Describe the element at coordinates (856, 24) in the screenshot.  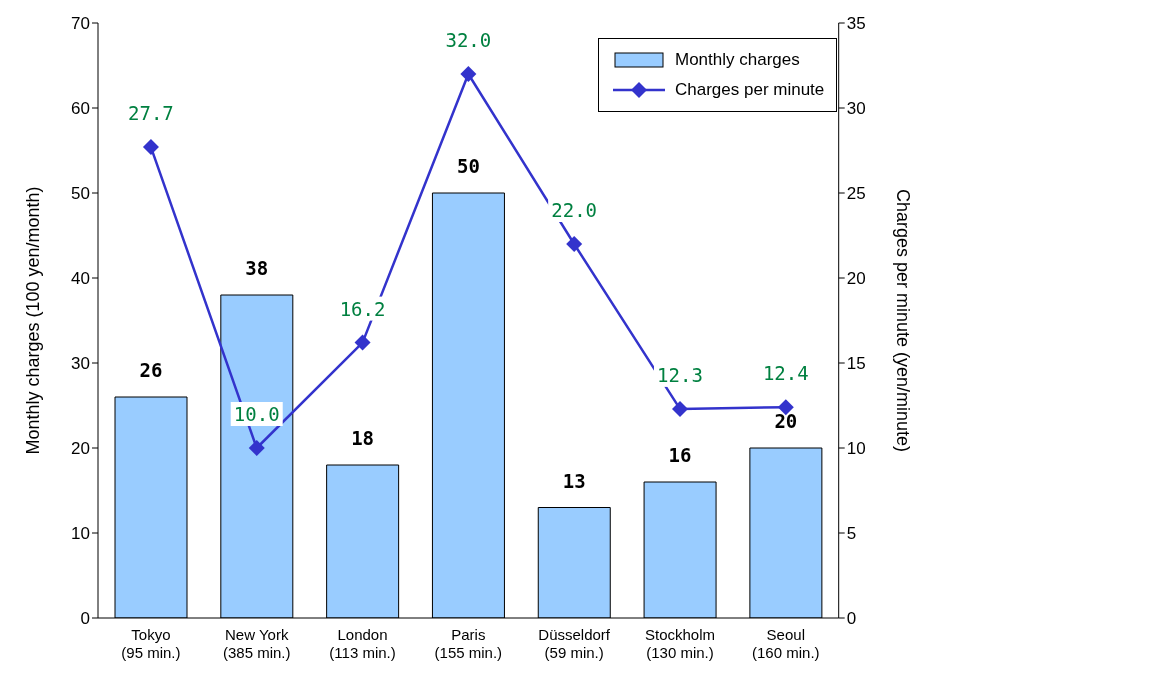
I see `y2-tick-label: 35` at that location.